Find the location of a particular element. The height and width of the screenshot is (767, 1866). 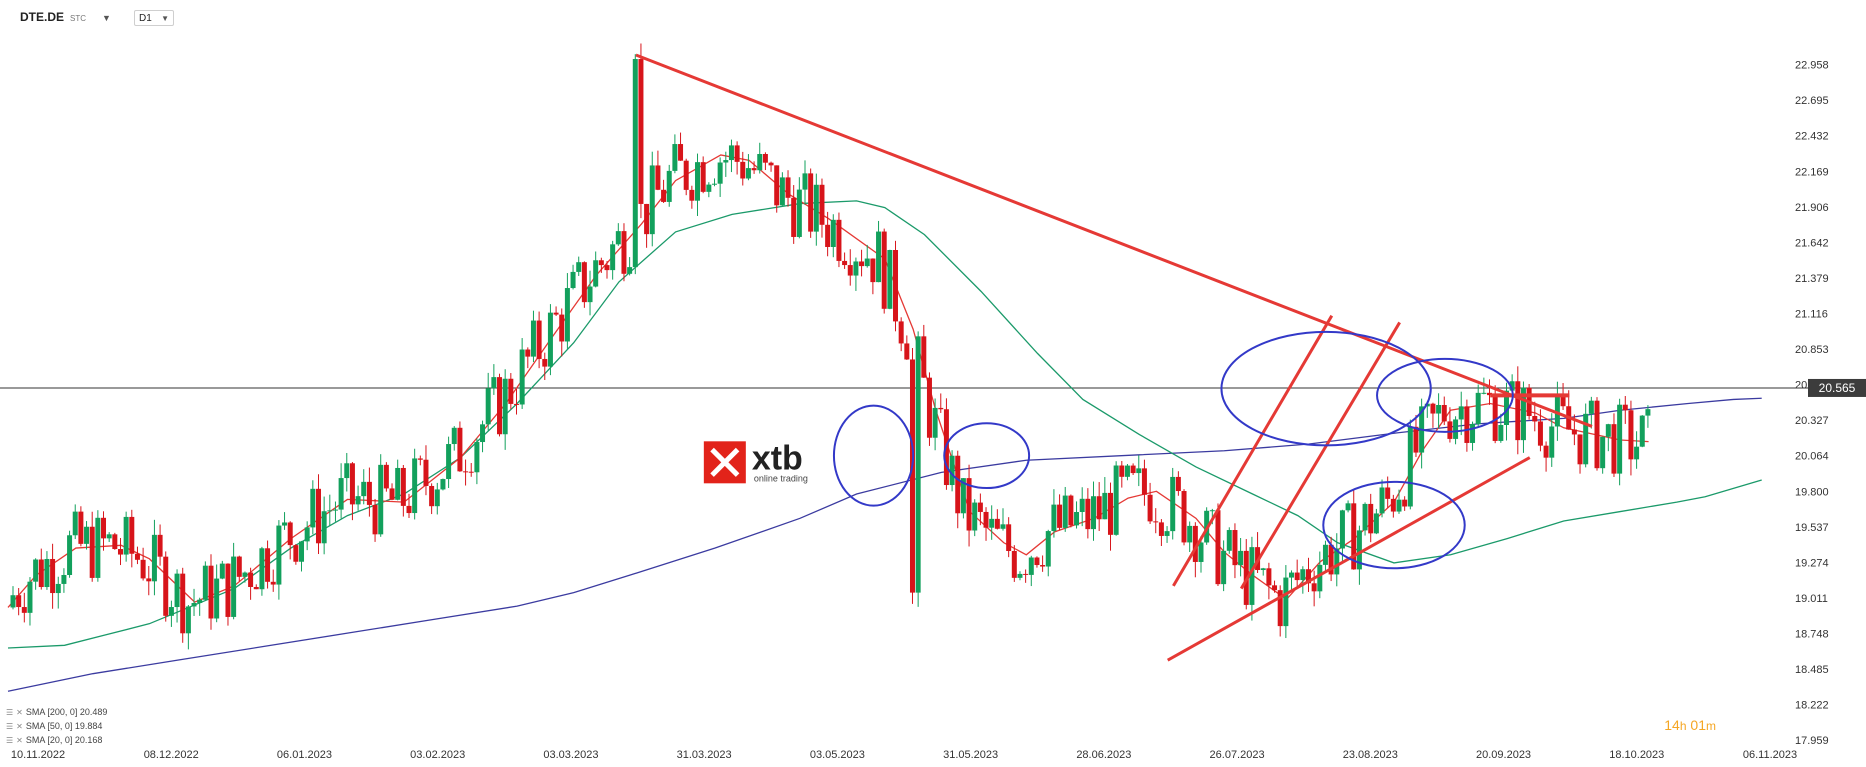

last-price-badge is located at coordinates (1837, 387).